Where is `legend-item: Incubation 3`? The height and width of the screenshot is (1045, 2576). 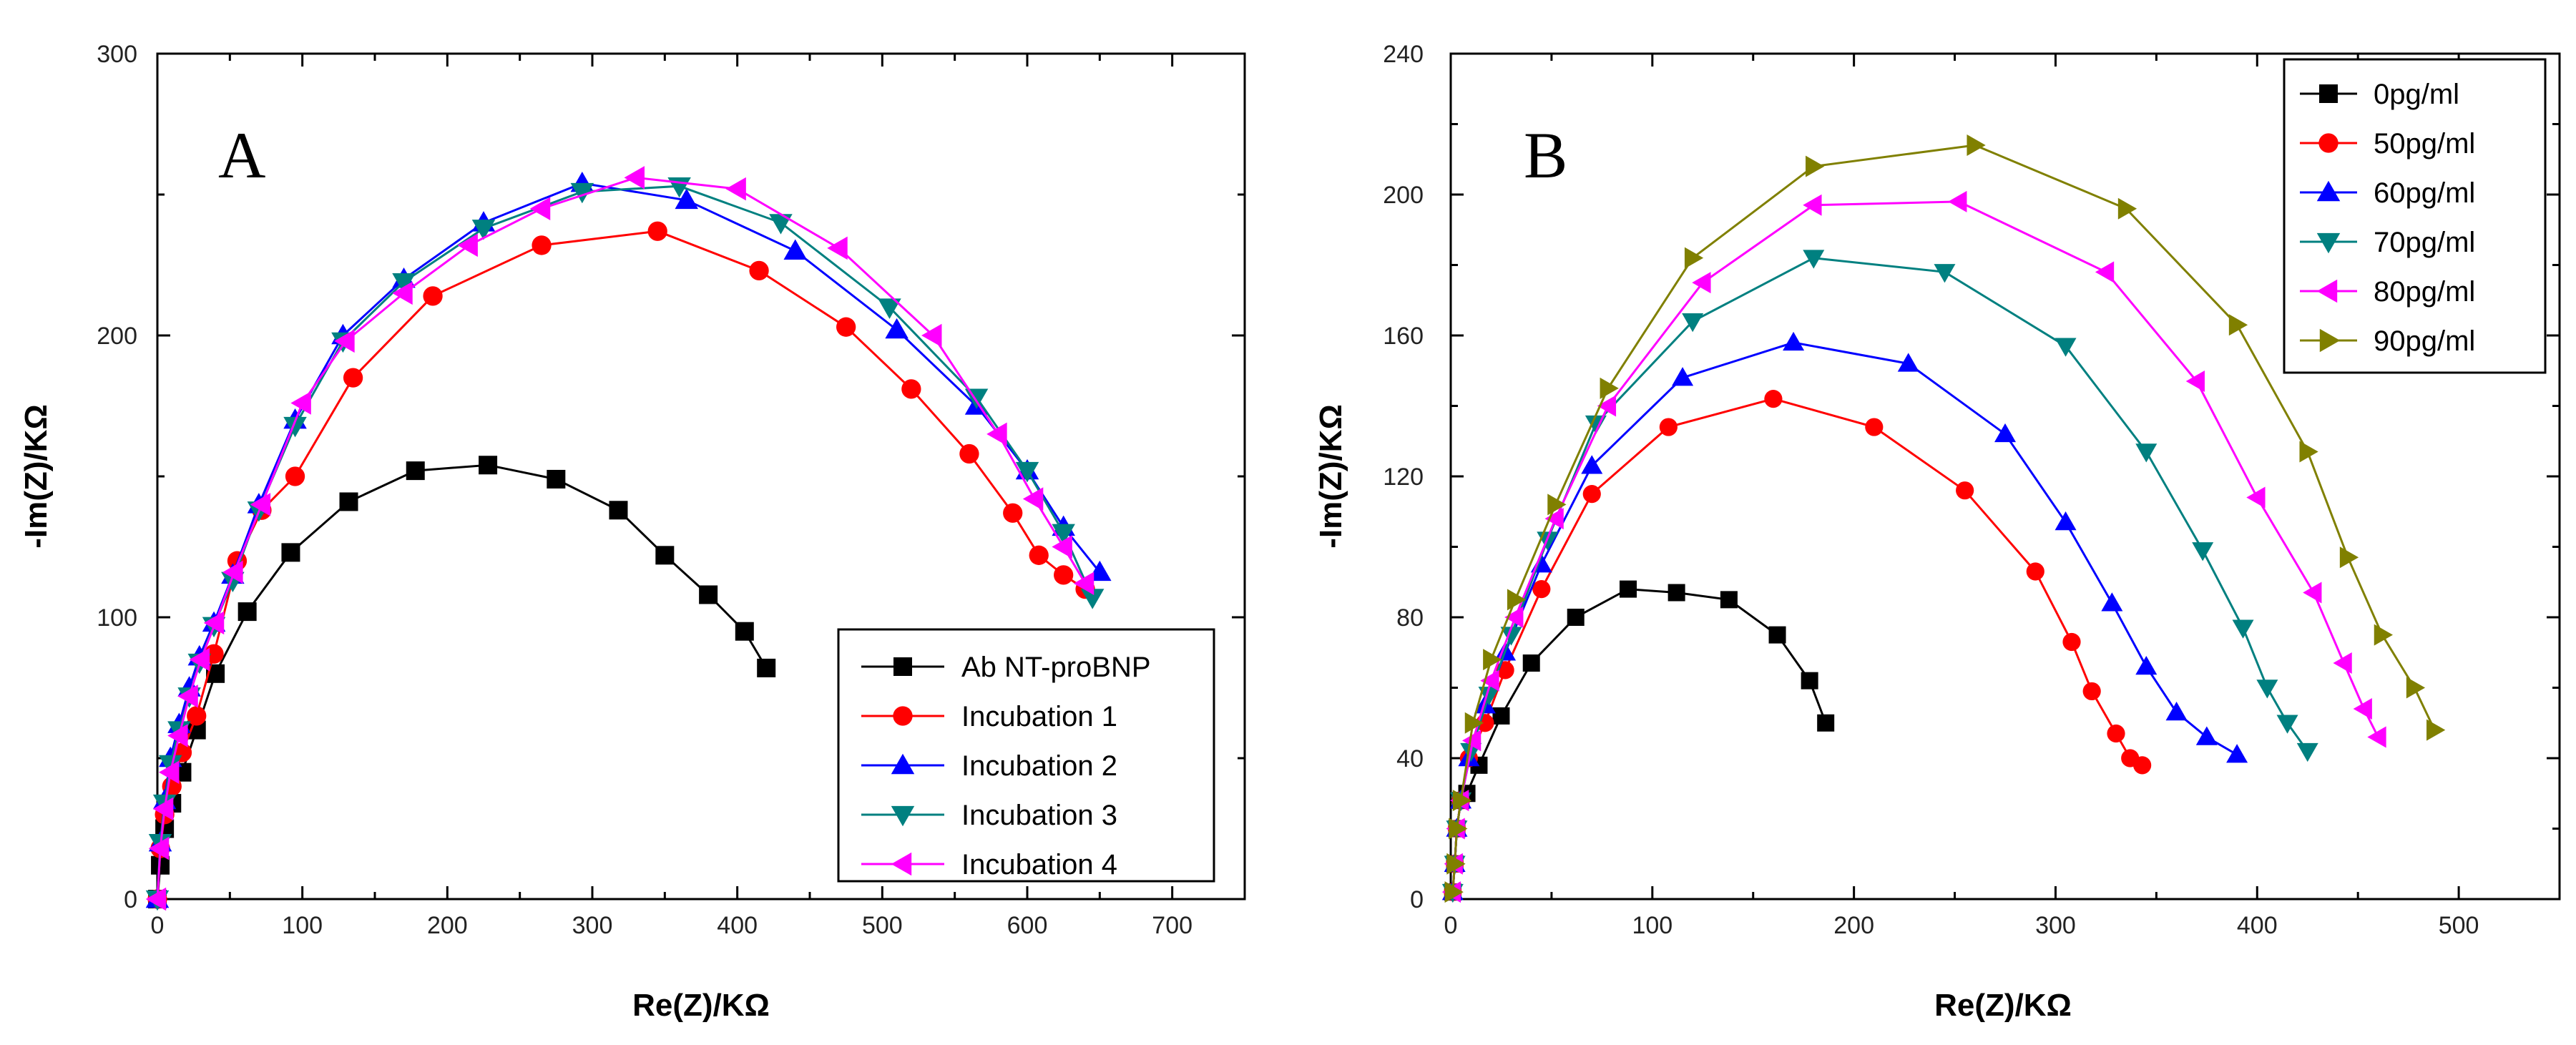 legend-item: Incubation 3 is located at coordinates (989, 816).